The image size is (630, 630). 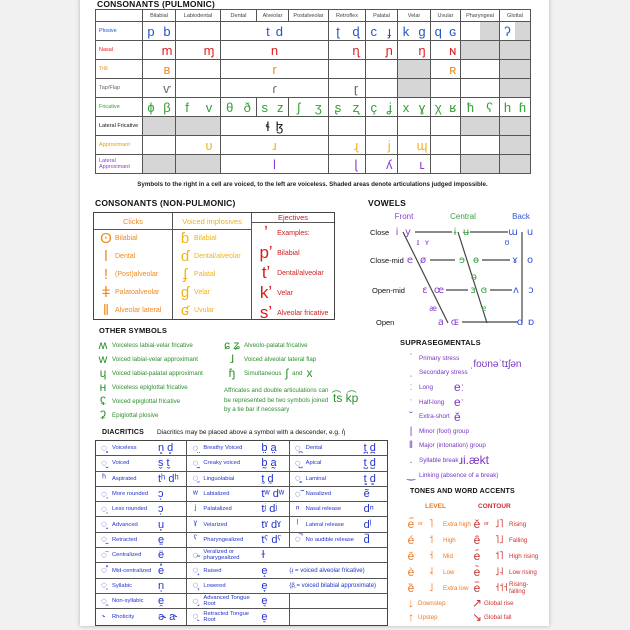 I want to click on tone-vowel: ê, so click(x=477, y=540).